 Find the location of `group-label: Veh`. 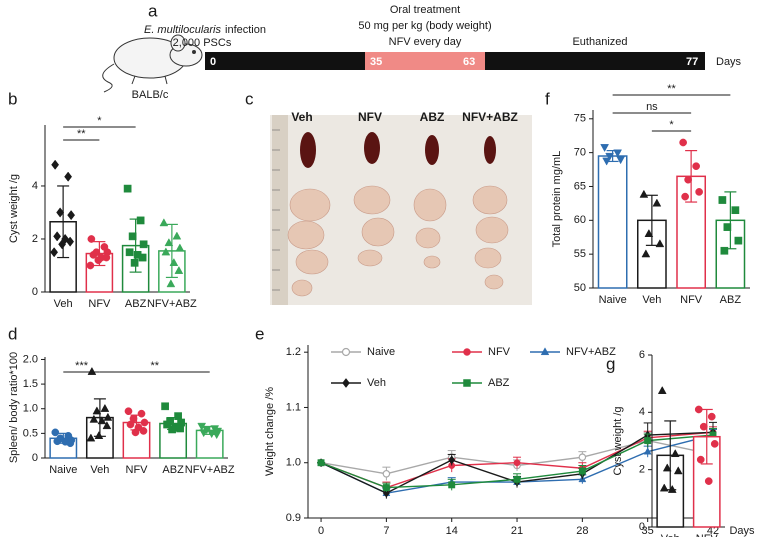

group-label: Veh is located at coordinates (301, 117).